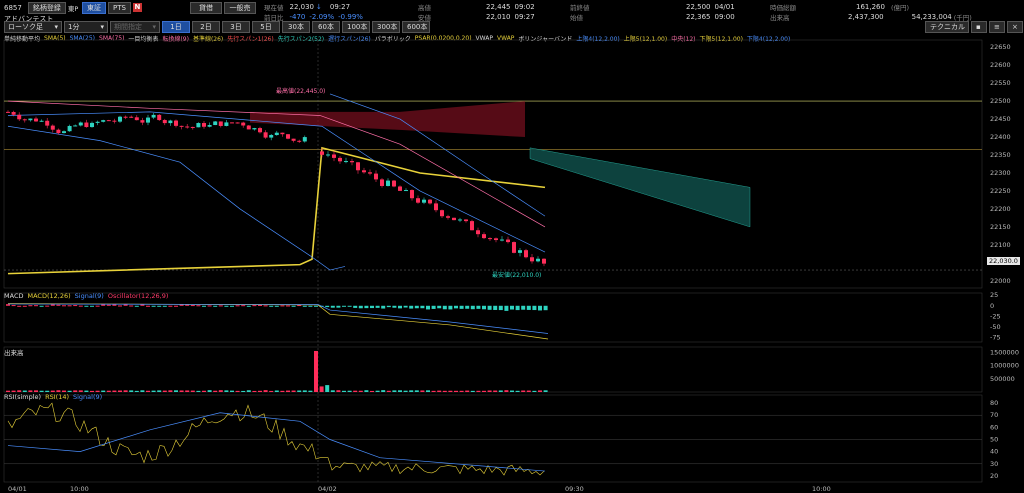 This screenshot has width=1024, height=493. I want to click on tab-tse: 東証, so click(94, 7).